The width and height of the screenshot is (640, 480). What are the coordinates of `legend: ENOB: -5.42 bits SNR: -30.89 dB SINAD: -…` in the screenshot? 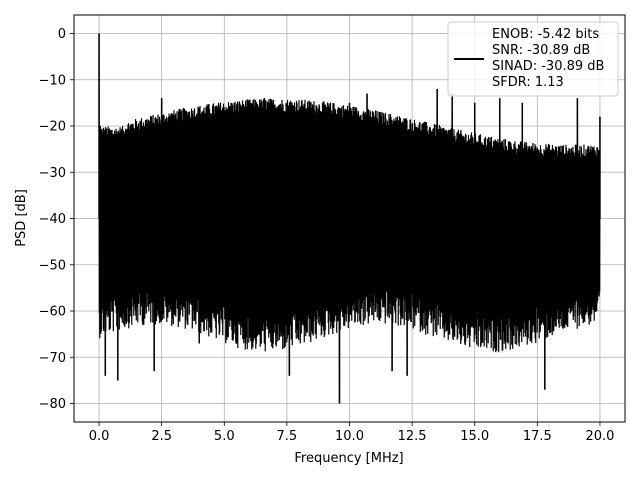 It's located at (533, 59).